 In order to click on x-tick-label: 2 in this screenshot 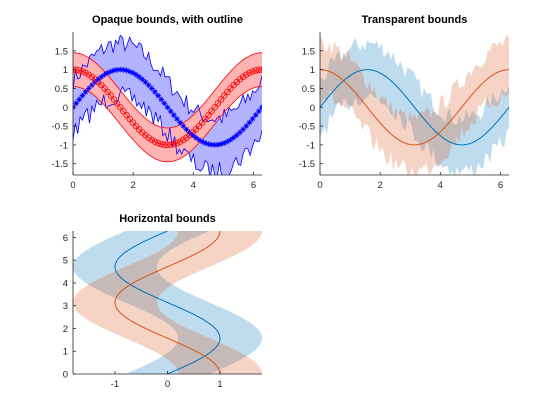, I will do `click(133, 185)`.